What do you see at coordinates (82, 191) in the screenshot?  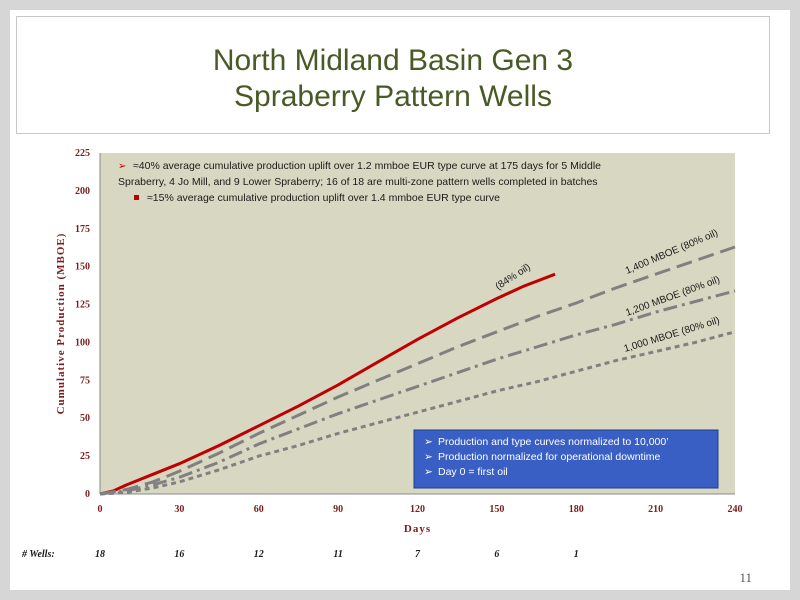 I see `y-tick-label: 200` at bounding box center [82, 191].